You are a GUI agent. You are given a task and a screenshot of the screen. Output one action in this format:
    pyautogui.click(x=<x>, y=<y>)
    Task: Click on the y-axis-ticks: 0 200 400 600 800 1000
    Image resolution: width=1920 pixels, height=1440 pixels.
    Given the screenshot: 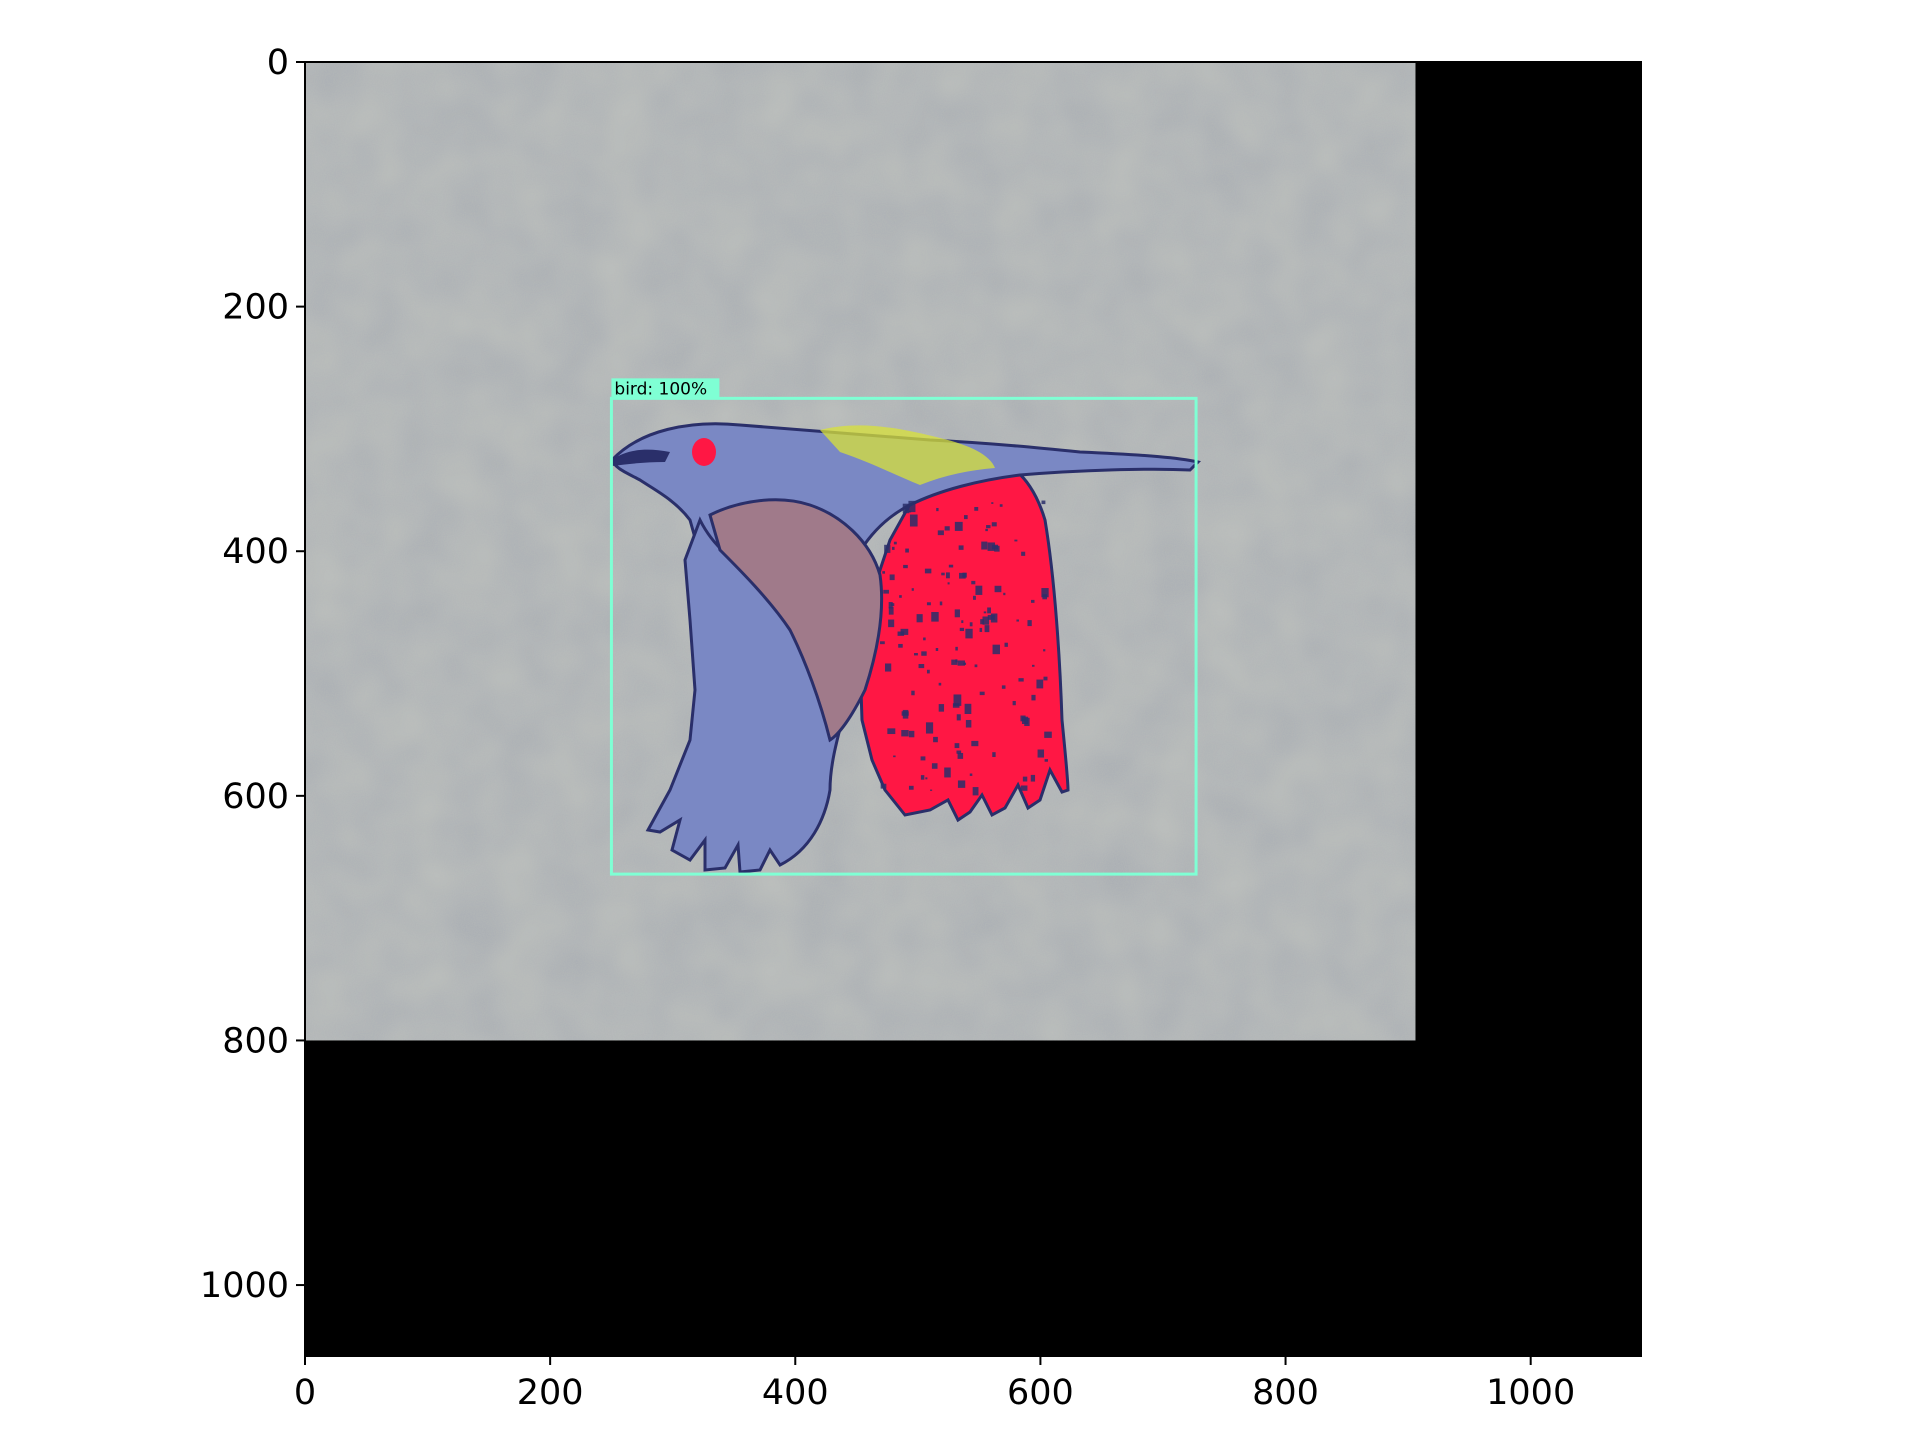 What is the action you would take?
    pyautogui.click(x=252, y=674)
    